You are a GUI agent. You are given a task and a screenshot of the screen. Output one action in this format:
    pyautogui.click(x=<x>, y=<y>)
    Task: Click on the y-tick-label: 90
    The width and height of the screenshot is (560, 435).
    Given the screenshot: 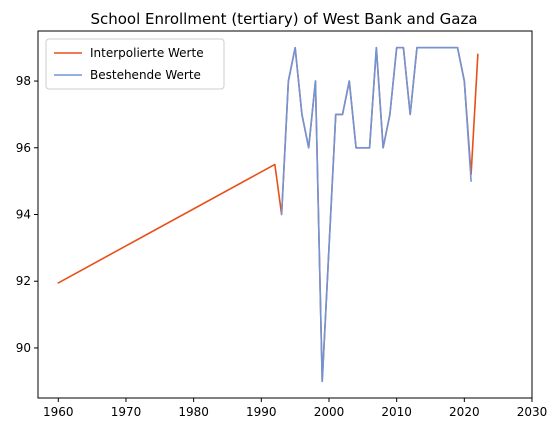 What is the action you would take?
    pyautogui.click(x=23, y=348)
    